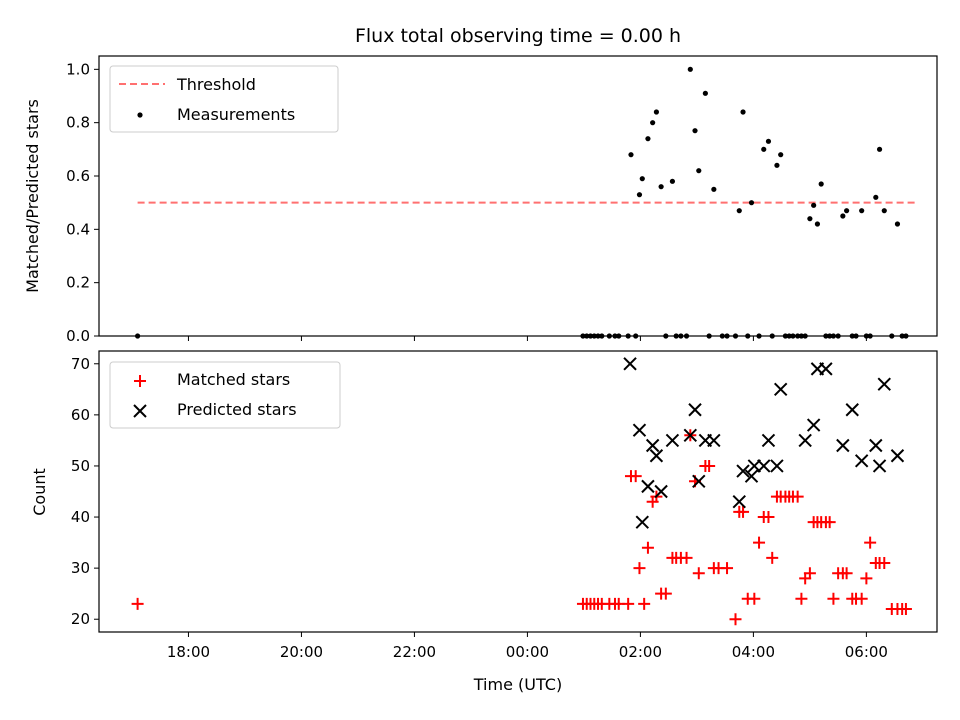  I want to click on top-y-axis-label: Matched/Predicted stars, so click(32, 196).